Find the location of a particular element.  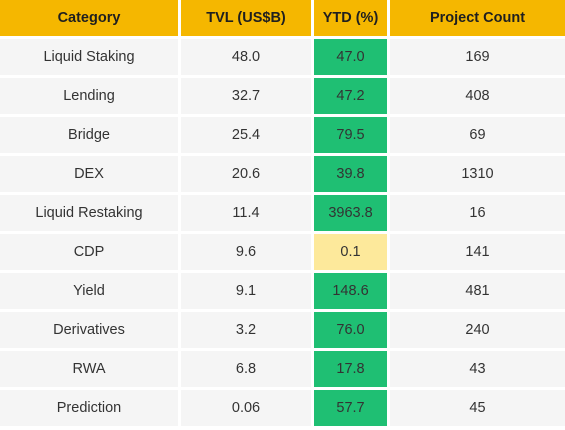

cell-tvl: 9.6 is located at coordinates (246, 252).